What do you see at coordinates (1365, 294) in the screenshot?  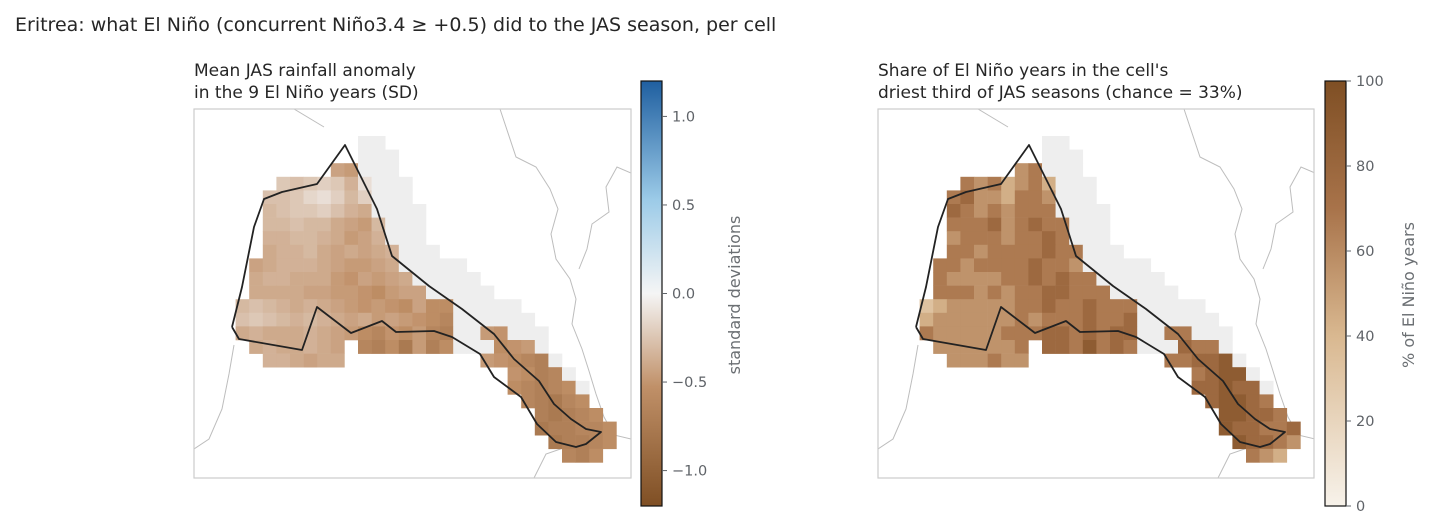 I see `right-colorbar-ticks: 100 80 60 40 20 0` at bounding box center [1365, 294].